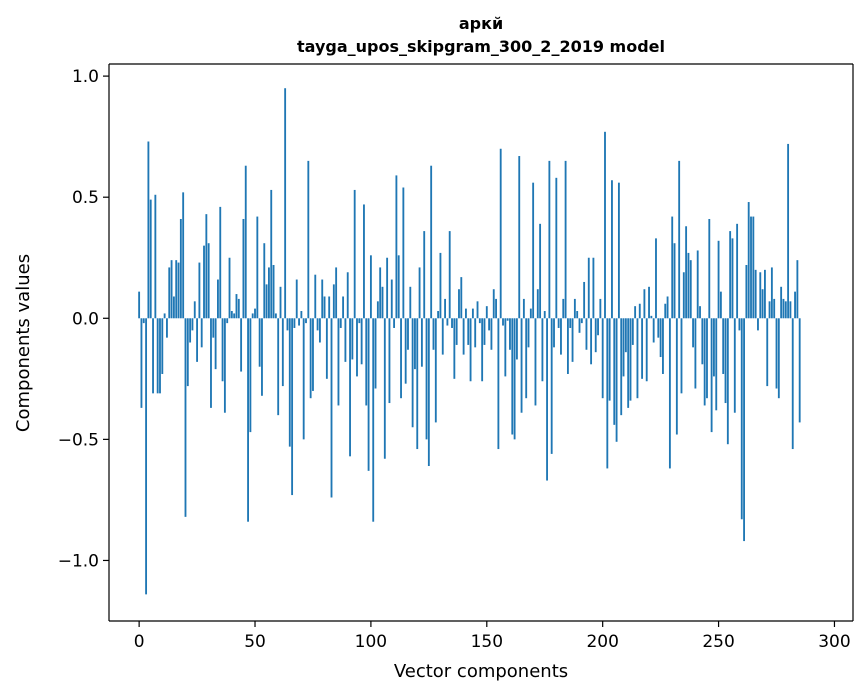 The image size is (867, 700). Describe the element at coordinates (85, 77) in the screenshot. I see `y-tick-label: 1.0` at that location.